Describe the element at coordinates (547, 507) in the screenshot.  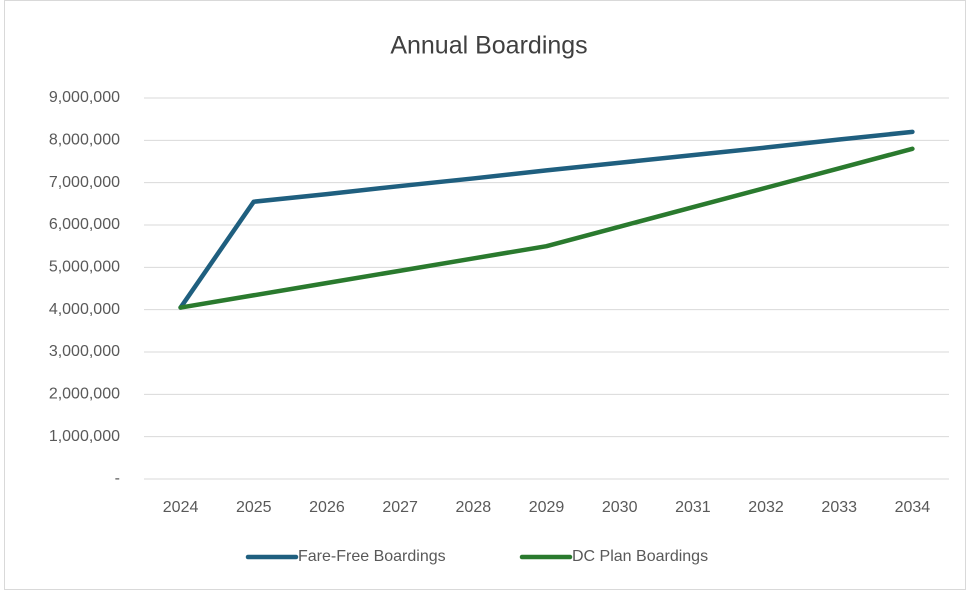
I see `x-tick-label: 2029` at that location.